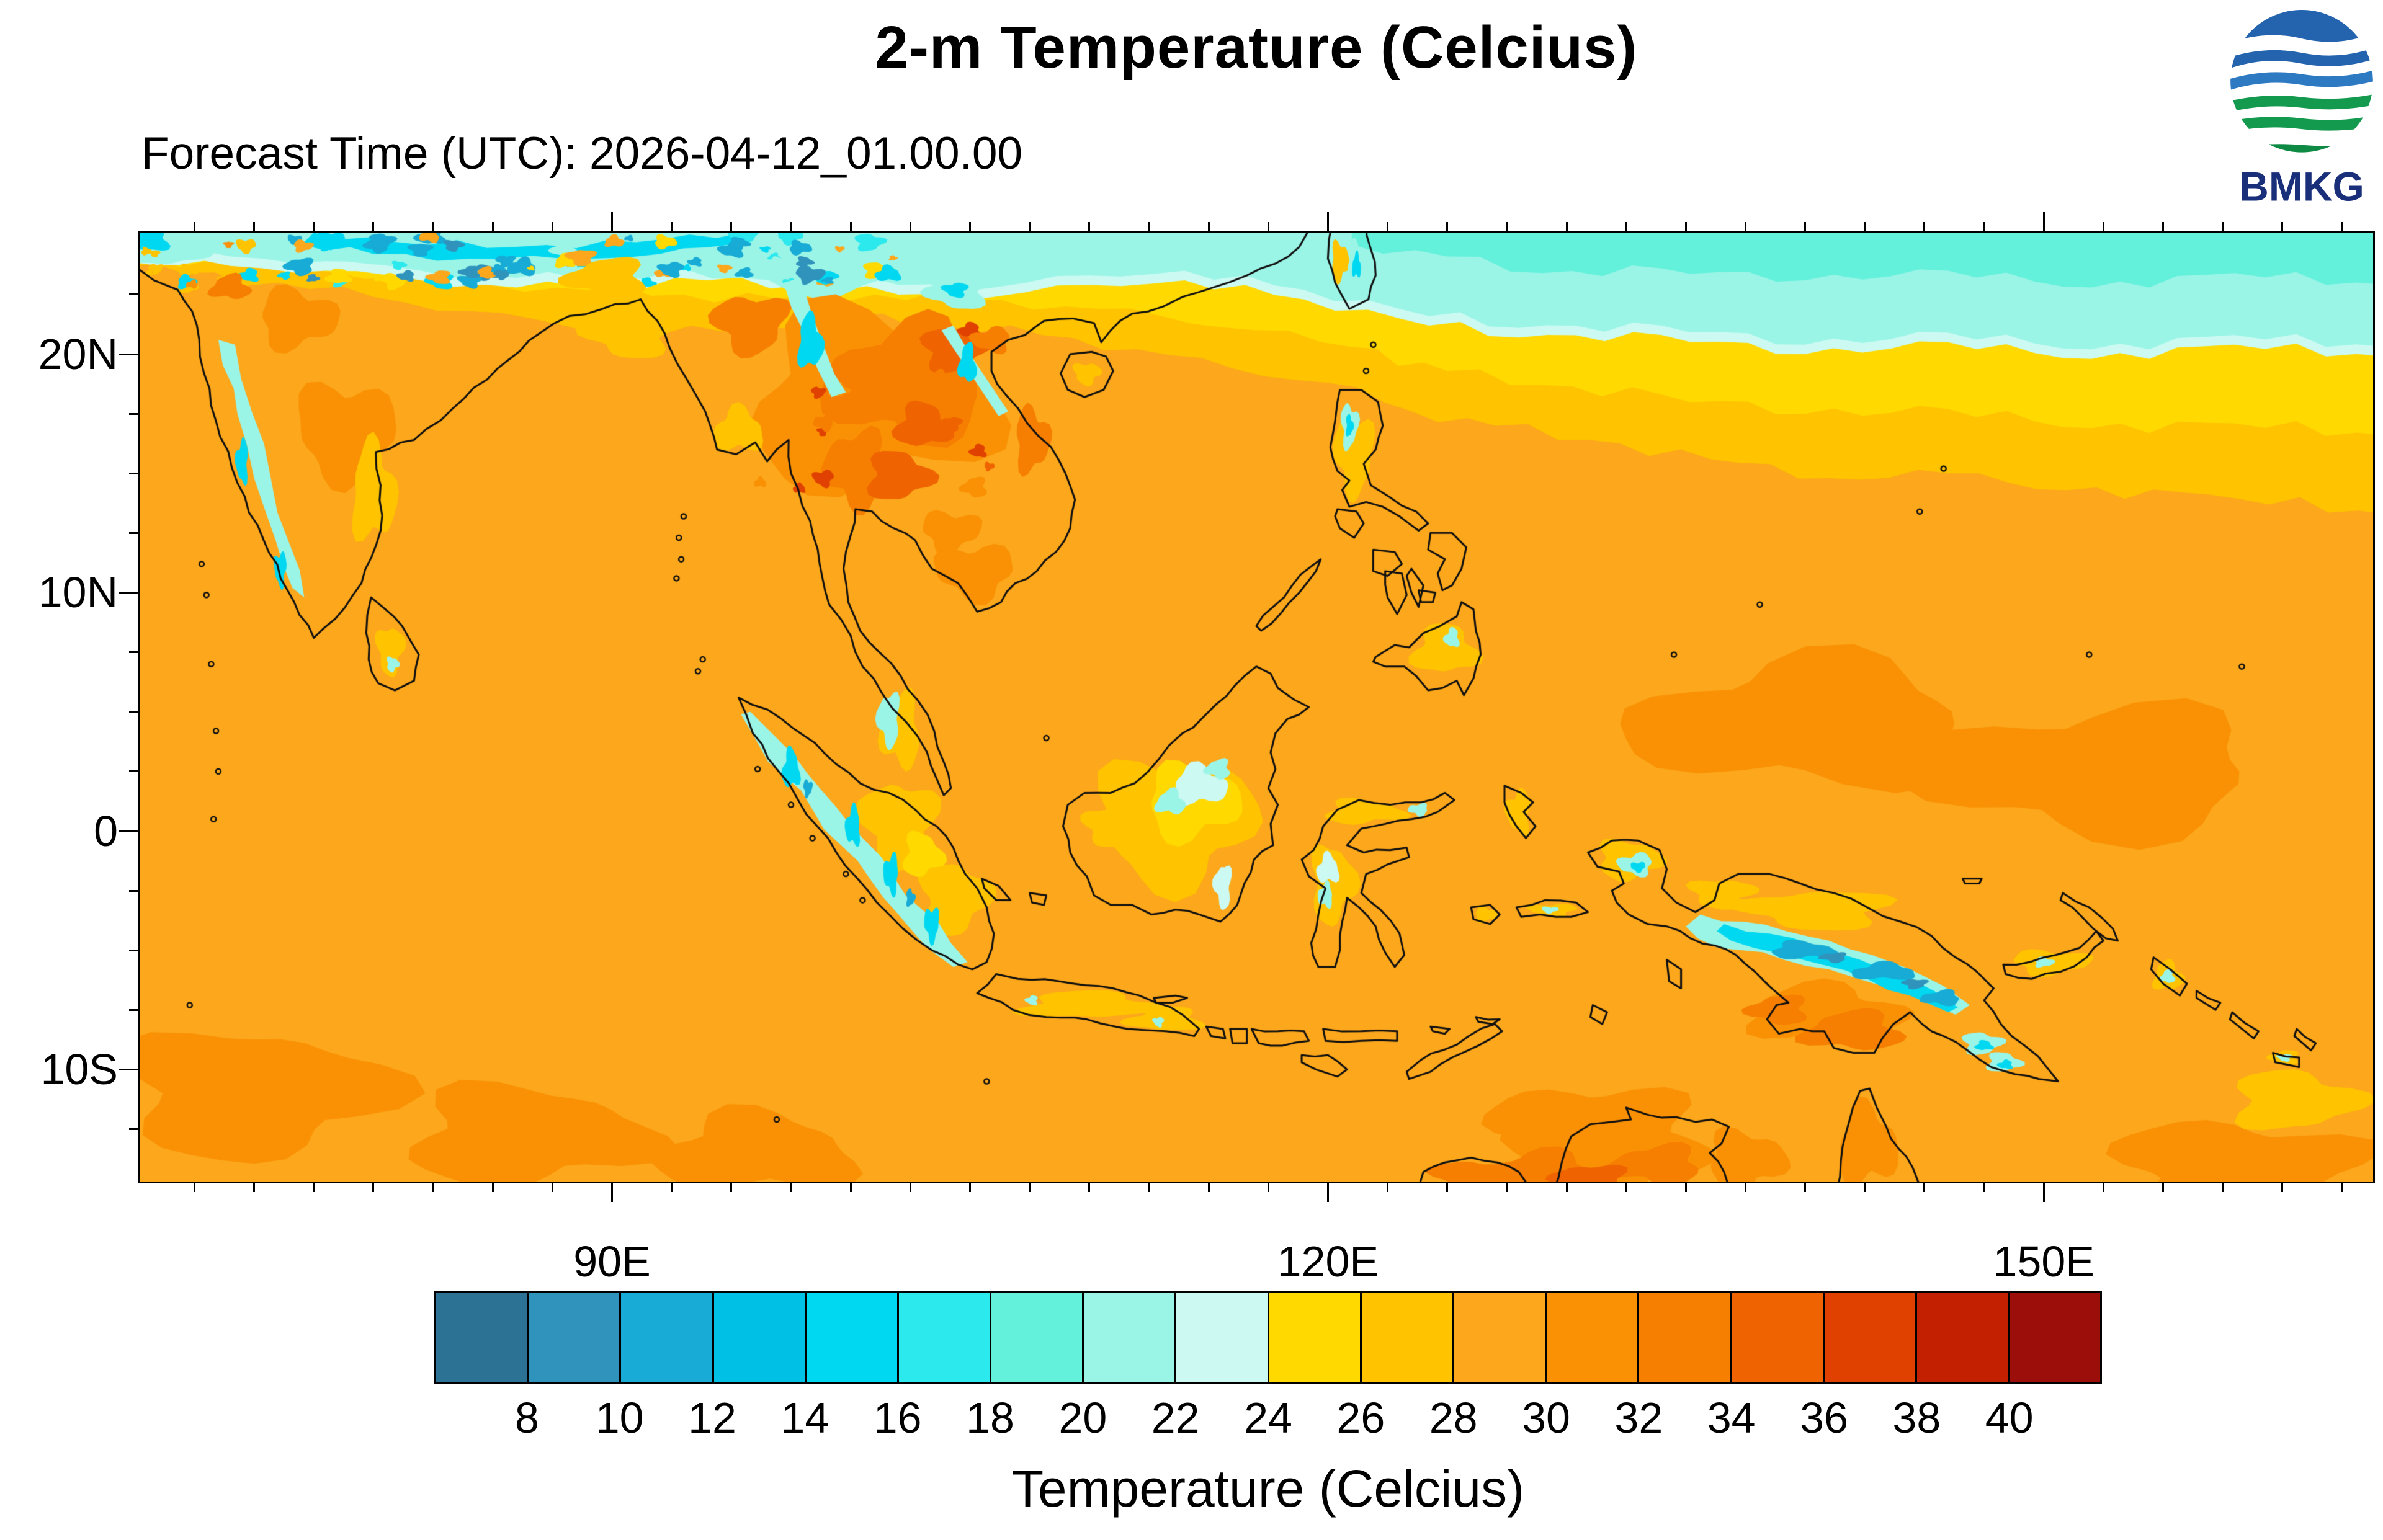  What do you see at coordinates (1328, 1262) in the screenshot?
I see `x-axis-label: 120E` at bounding box center [1328, 1262].